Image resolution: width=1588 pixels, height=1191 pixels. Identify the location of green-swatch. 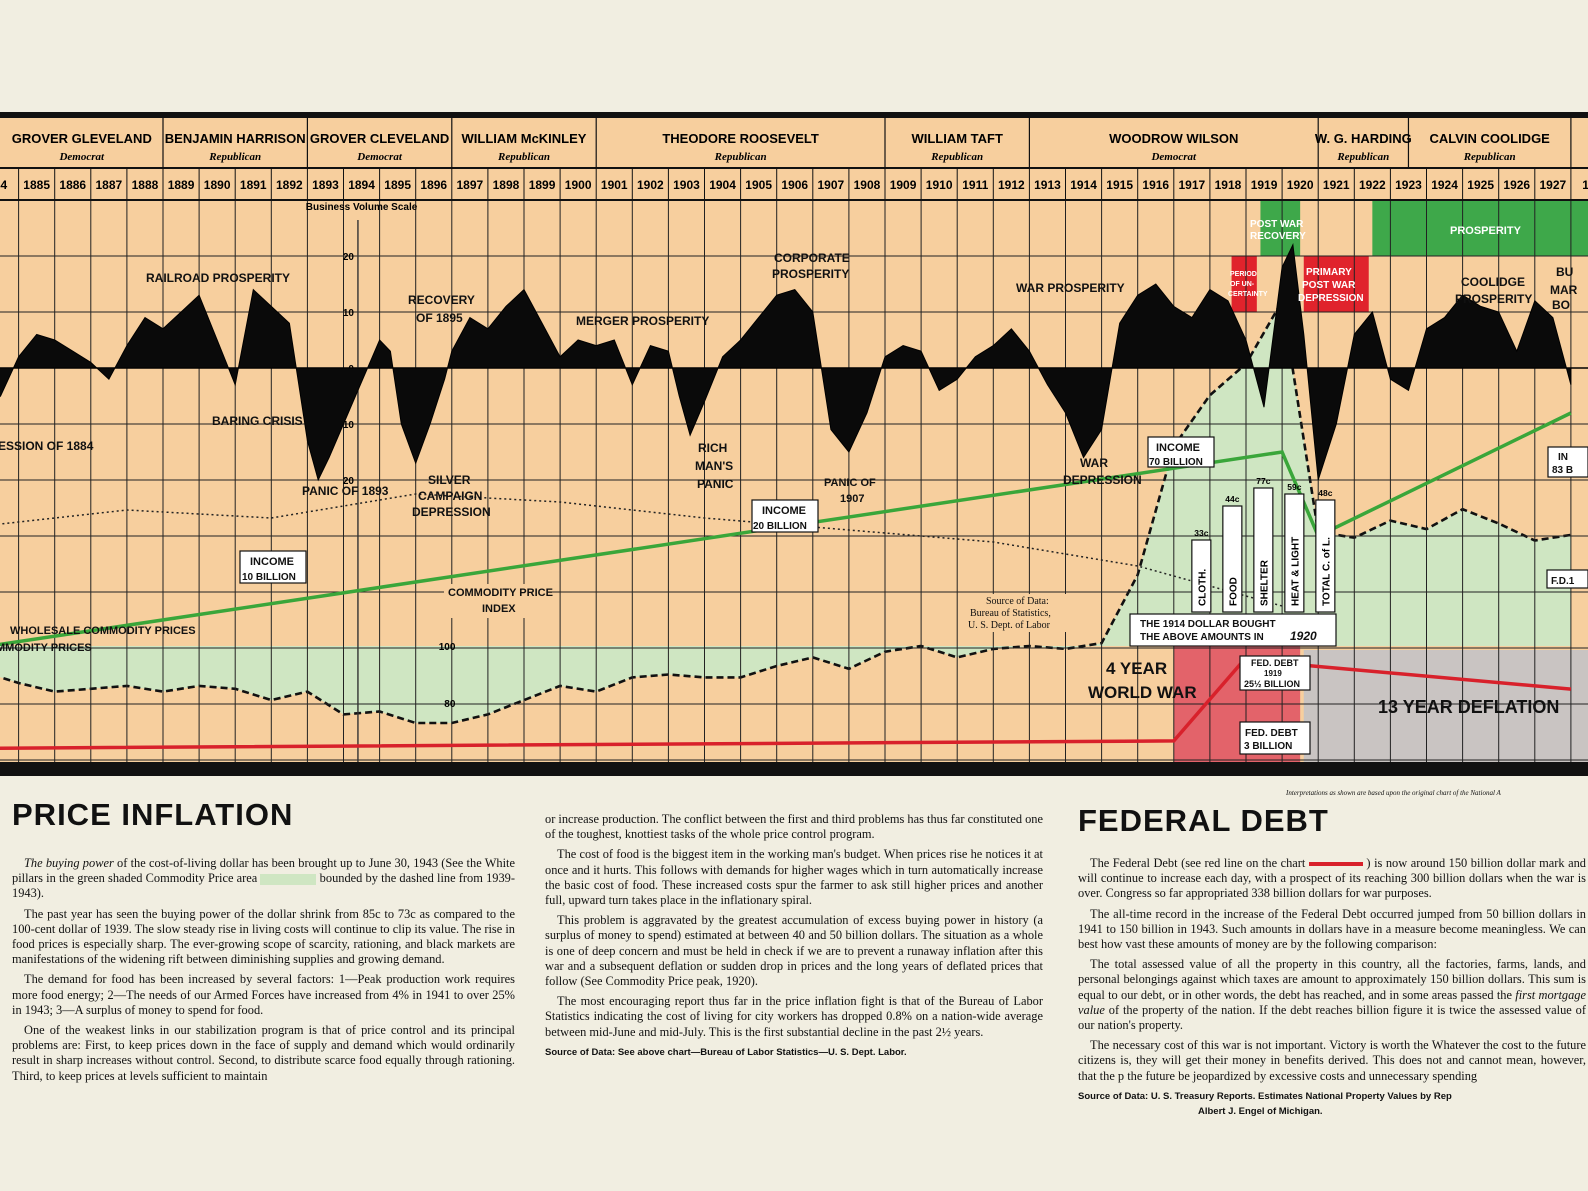
(288, 879).